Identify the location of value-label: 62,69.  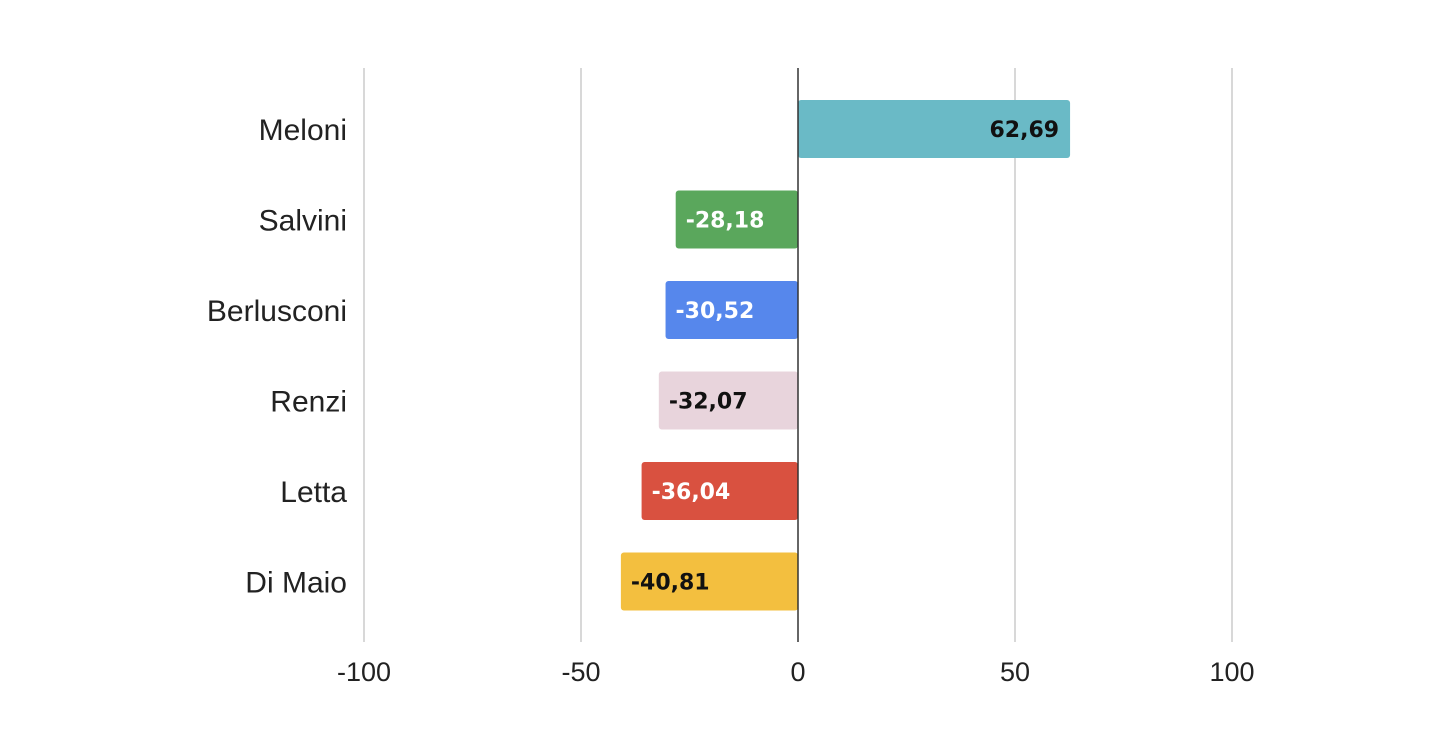
(1024, 130).